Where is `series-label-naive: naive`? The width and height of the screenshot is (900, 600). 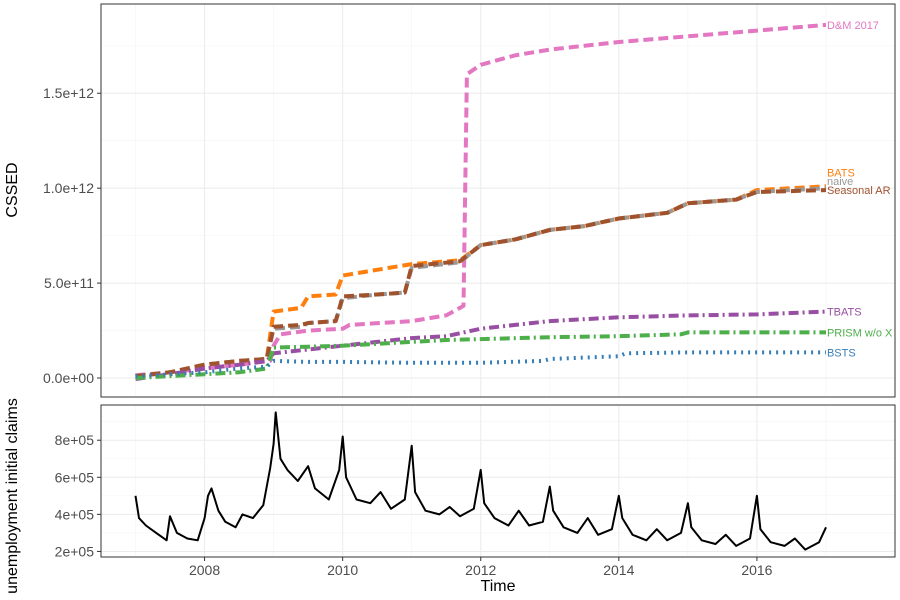 series-label-naive: naive is located at coordinates (840, 182).